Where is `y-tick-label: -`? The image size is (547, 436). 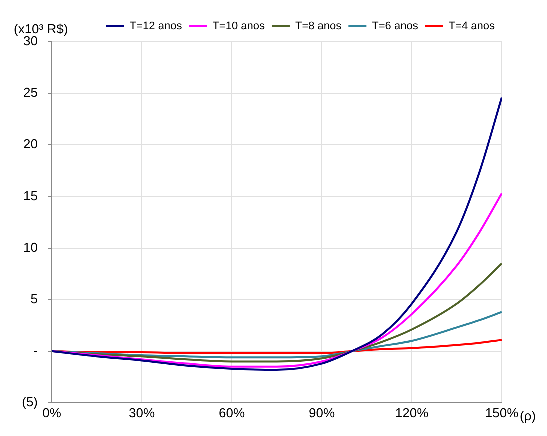 y-tick-label: - is located at coordinates (36, 350).